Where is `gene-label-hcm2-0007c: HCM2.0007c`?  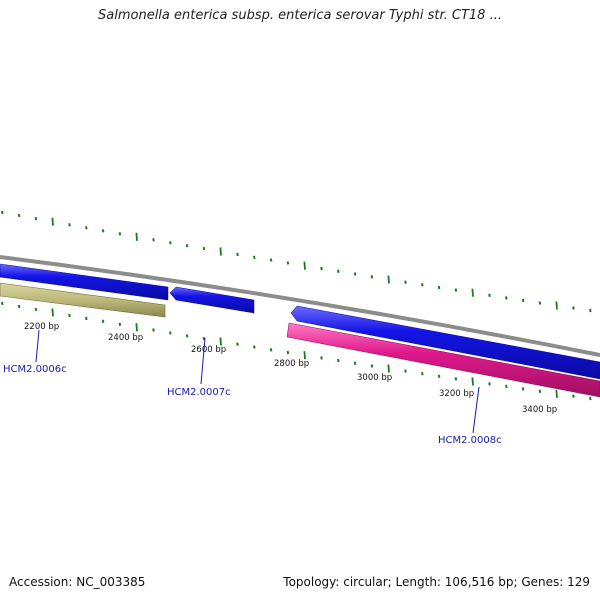 gene-label-hcm2-0007c: HCM2.0007c is located at coordinates (199, 392).